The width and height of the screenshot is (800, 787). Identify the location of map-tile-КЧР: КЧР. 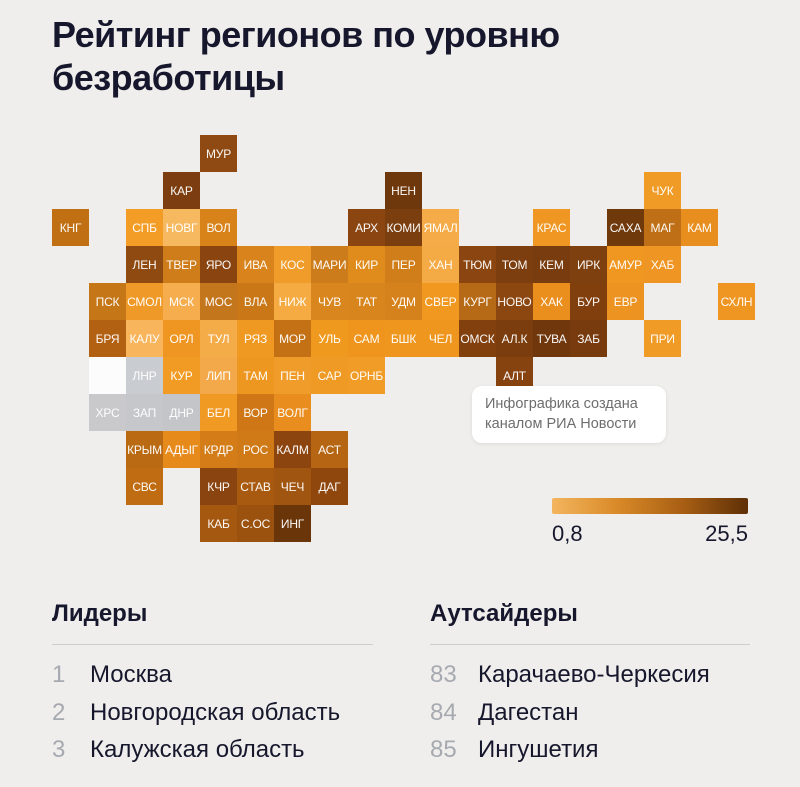
(218, 486).